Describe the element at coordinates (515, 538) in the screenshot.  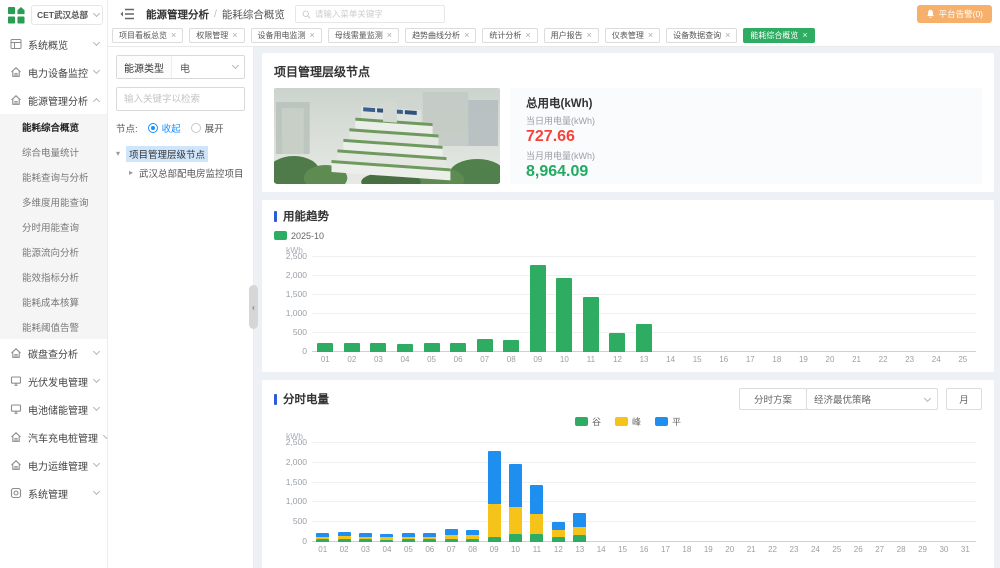
I see `bar-谷-10` at that location.